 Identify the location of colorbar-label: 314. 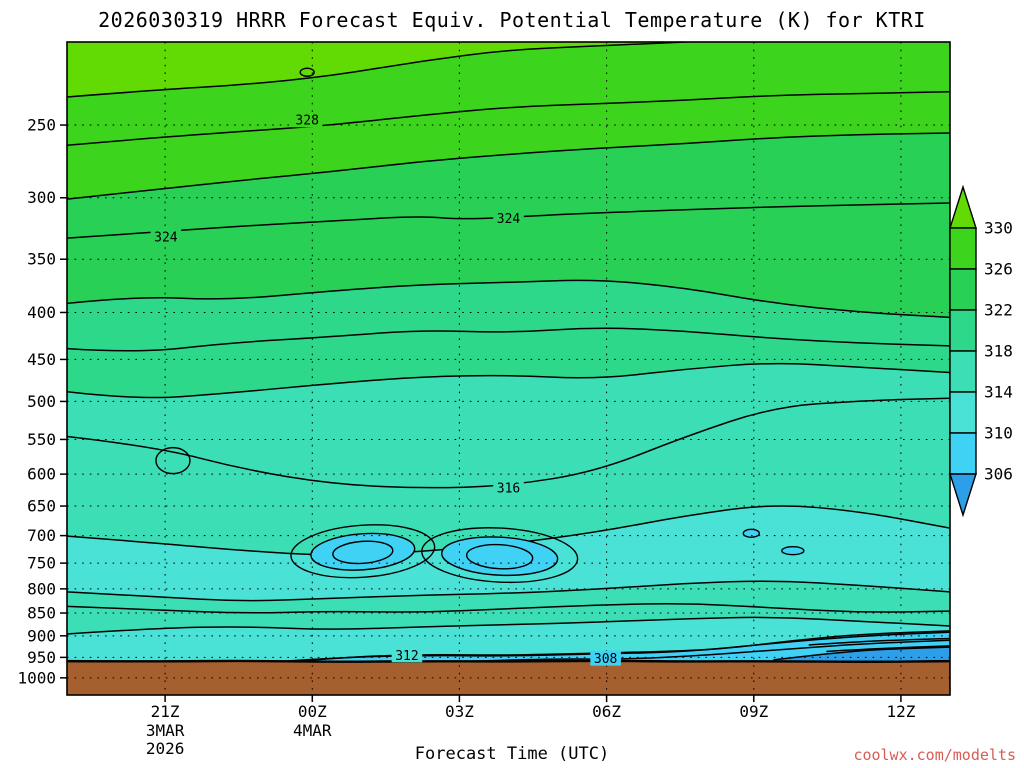
(998, 392).